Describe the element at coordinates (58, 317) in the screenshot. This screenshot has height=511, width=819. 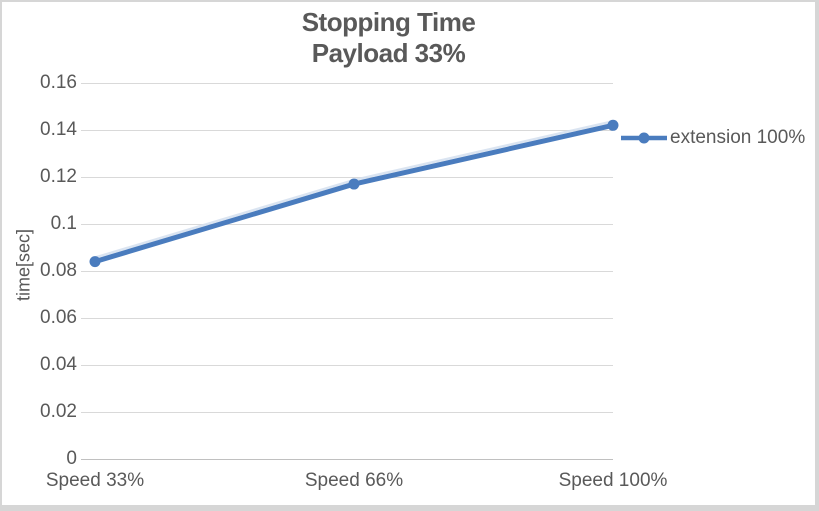
I see `y-tick-label: 0.06` at that location.